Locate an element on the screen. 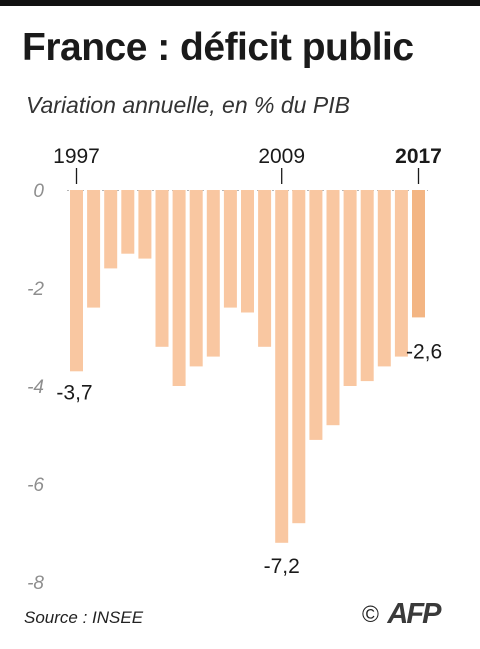 Image resolution: width=480 pixels, height=649 pixels. data-label-1997: -3,7 is located at coordinates (74, 392).